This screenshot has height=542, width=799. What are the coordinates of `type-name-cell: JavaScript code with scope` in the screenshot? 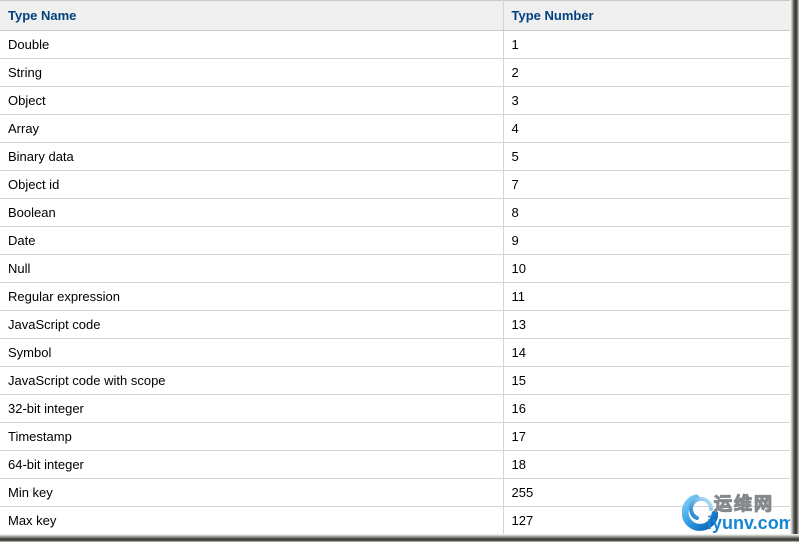 It's located at (252, 380).